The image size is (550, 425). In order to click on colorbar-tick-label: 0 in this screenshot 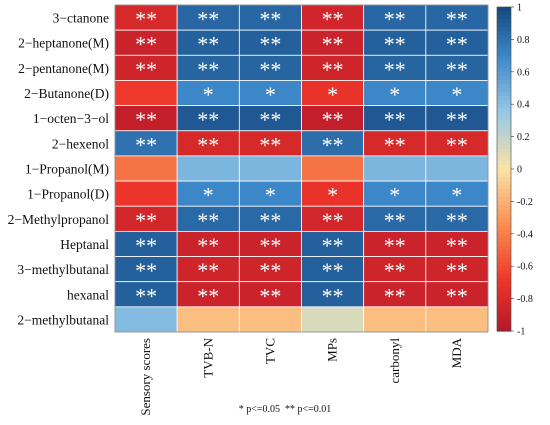, I will do `click(519, 170)`.